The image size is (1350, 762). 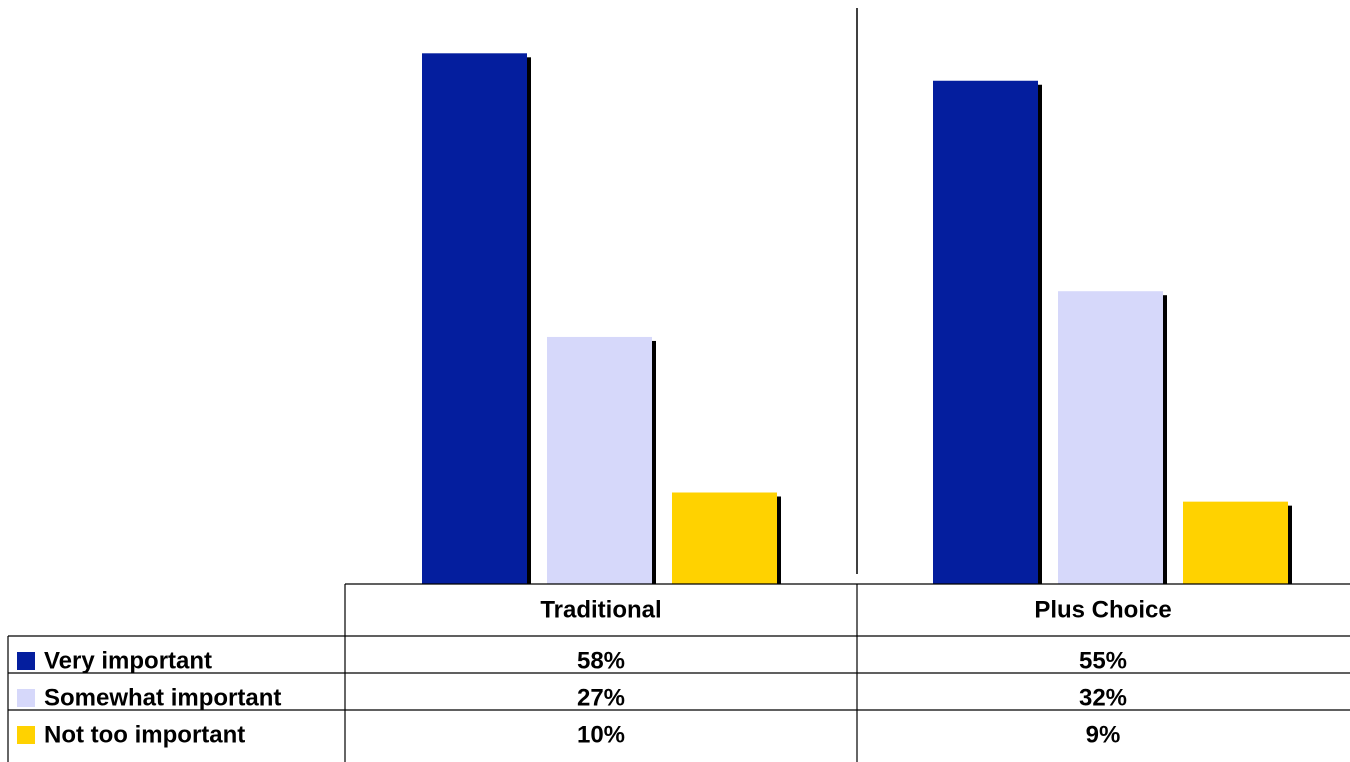 What do you see at coordinates (144, 735) in the screenshot?
I see `legend-label: Not too important` at bounding box center [144, 735].